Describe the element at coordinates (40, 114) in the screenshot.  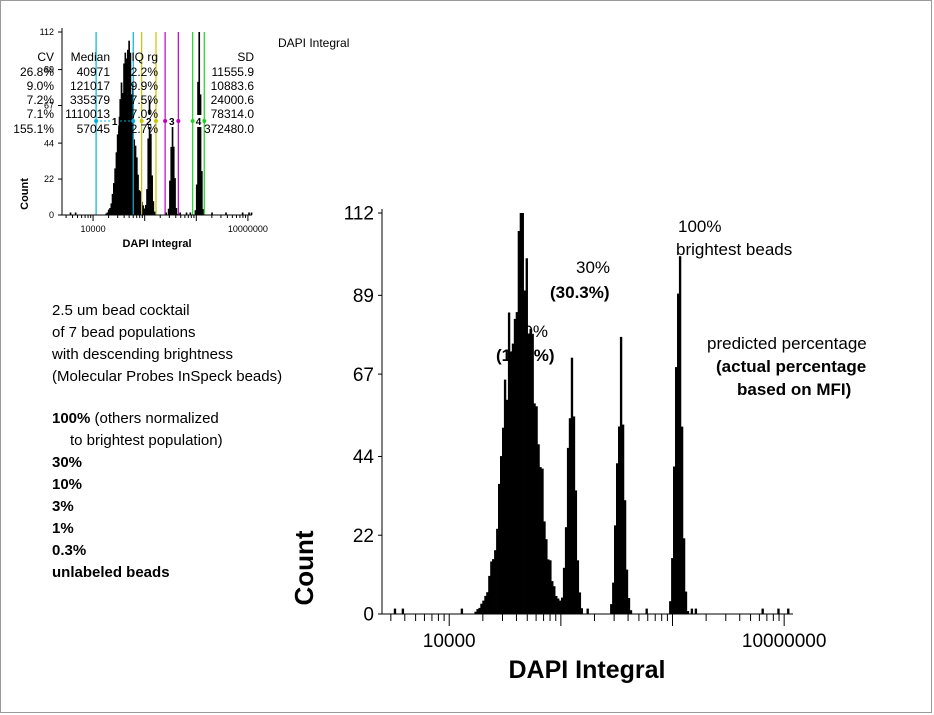
I see `stats-cell: 7.1%` at that location.